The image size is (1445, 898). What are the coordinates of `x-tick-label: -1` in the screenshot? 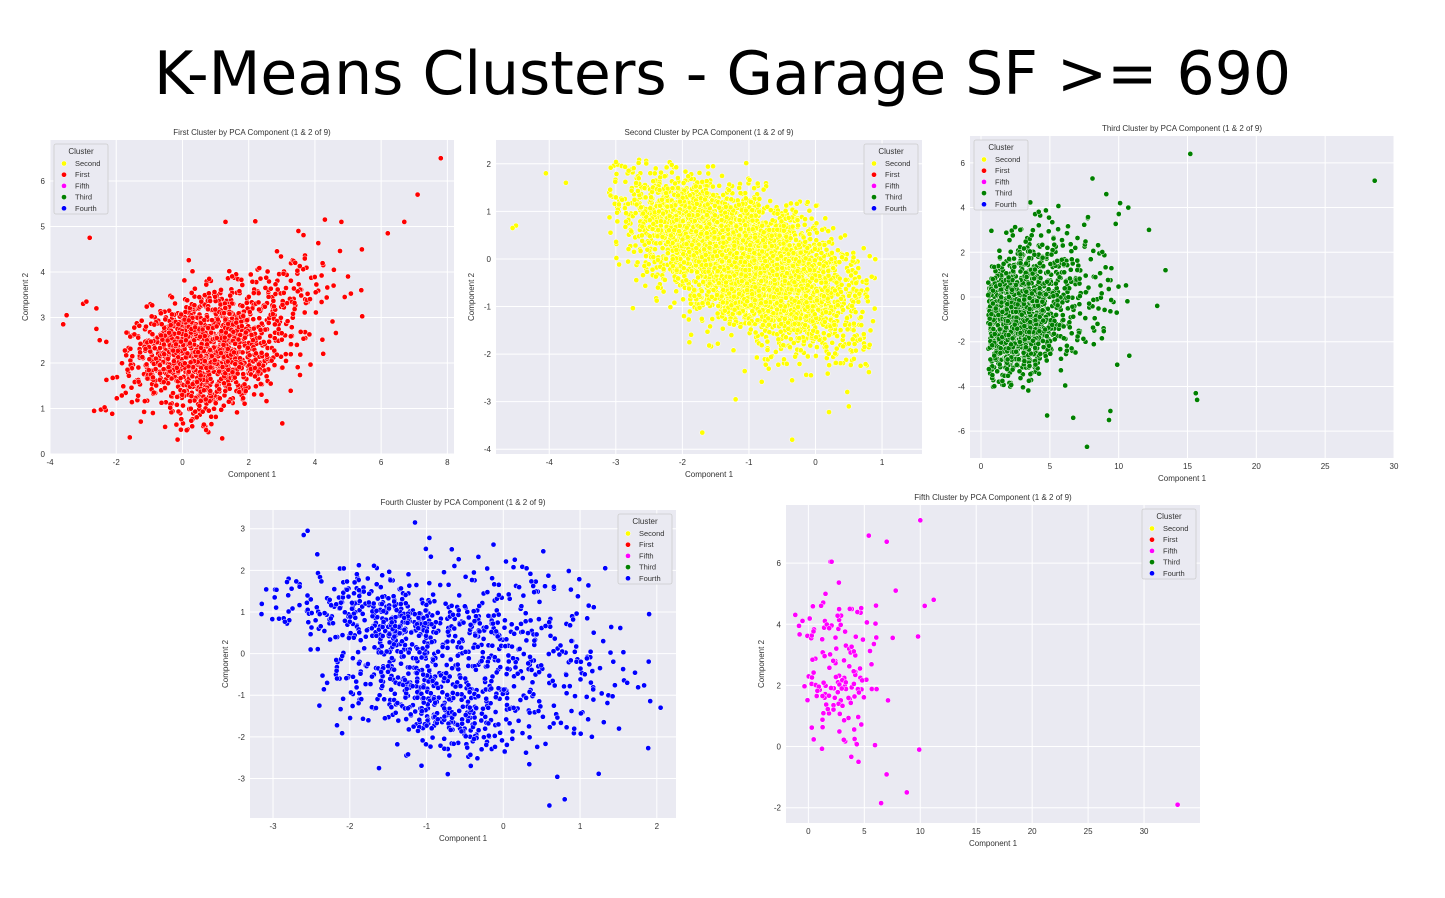 It's located at (749, 462).